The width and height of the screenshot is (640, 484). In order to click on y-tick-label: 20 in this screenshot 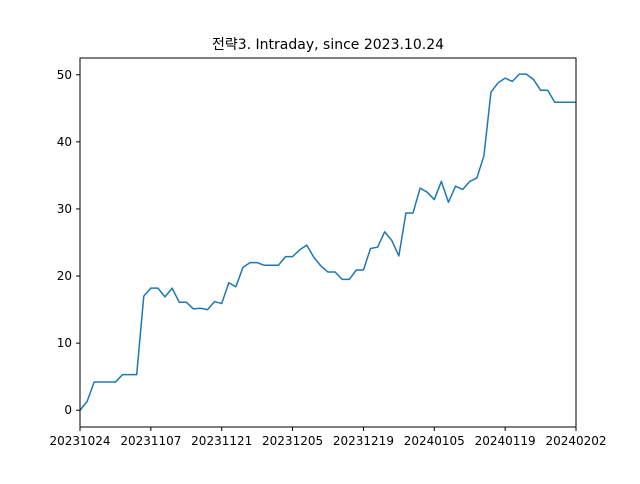, I will do `click(64, 276)`.